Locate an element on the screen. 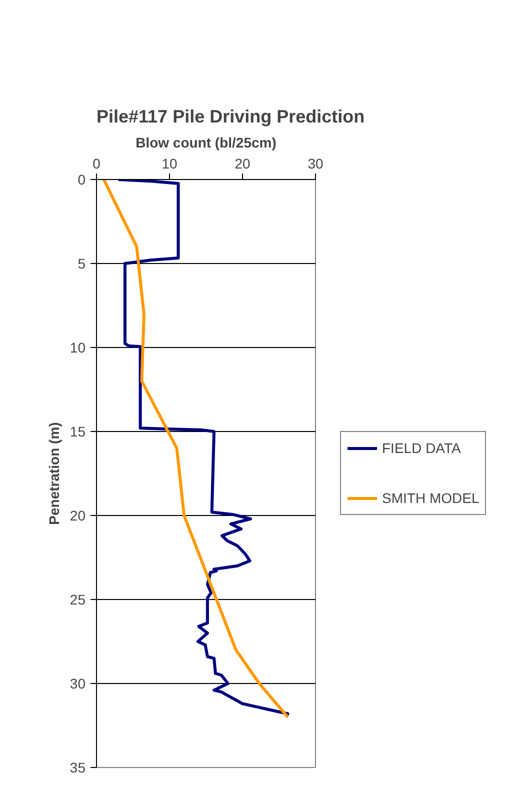 The width and height of the screenshot is (517, 803). y-tick-label: 25 is located at coordinates (78, 600).